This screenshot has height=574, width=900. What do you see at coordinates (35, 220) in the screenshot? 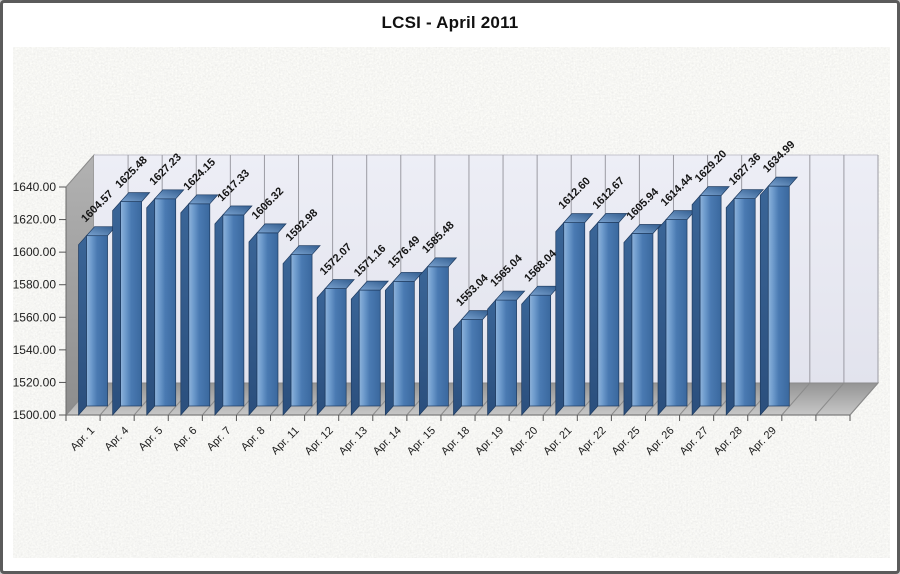
I see `y-axis-label: 1620.00` at bounding box center [35, 220].